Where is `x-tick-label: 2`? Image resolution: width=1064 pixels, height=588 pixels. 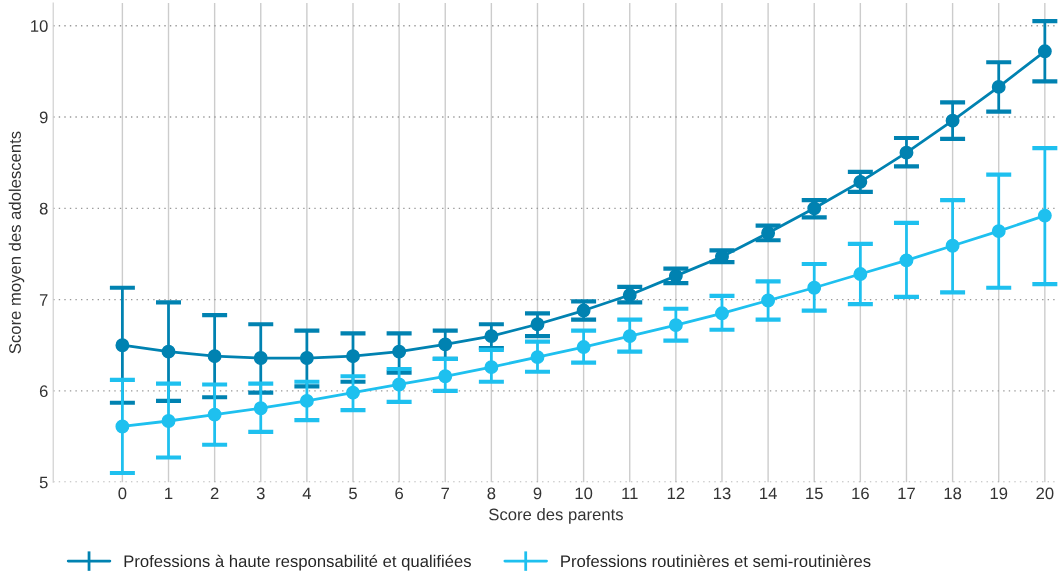
x-tick-label: 2 is located at coordinates (214, 493).